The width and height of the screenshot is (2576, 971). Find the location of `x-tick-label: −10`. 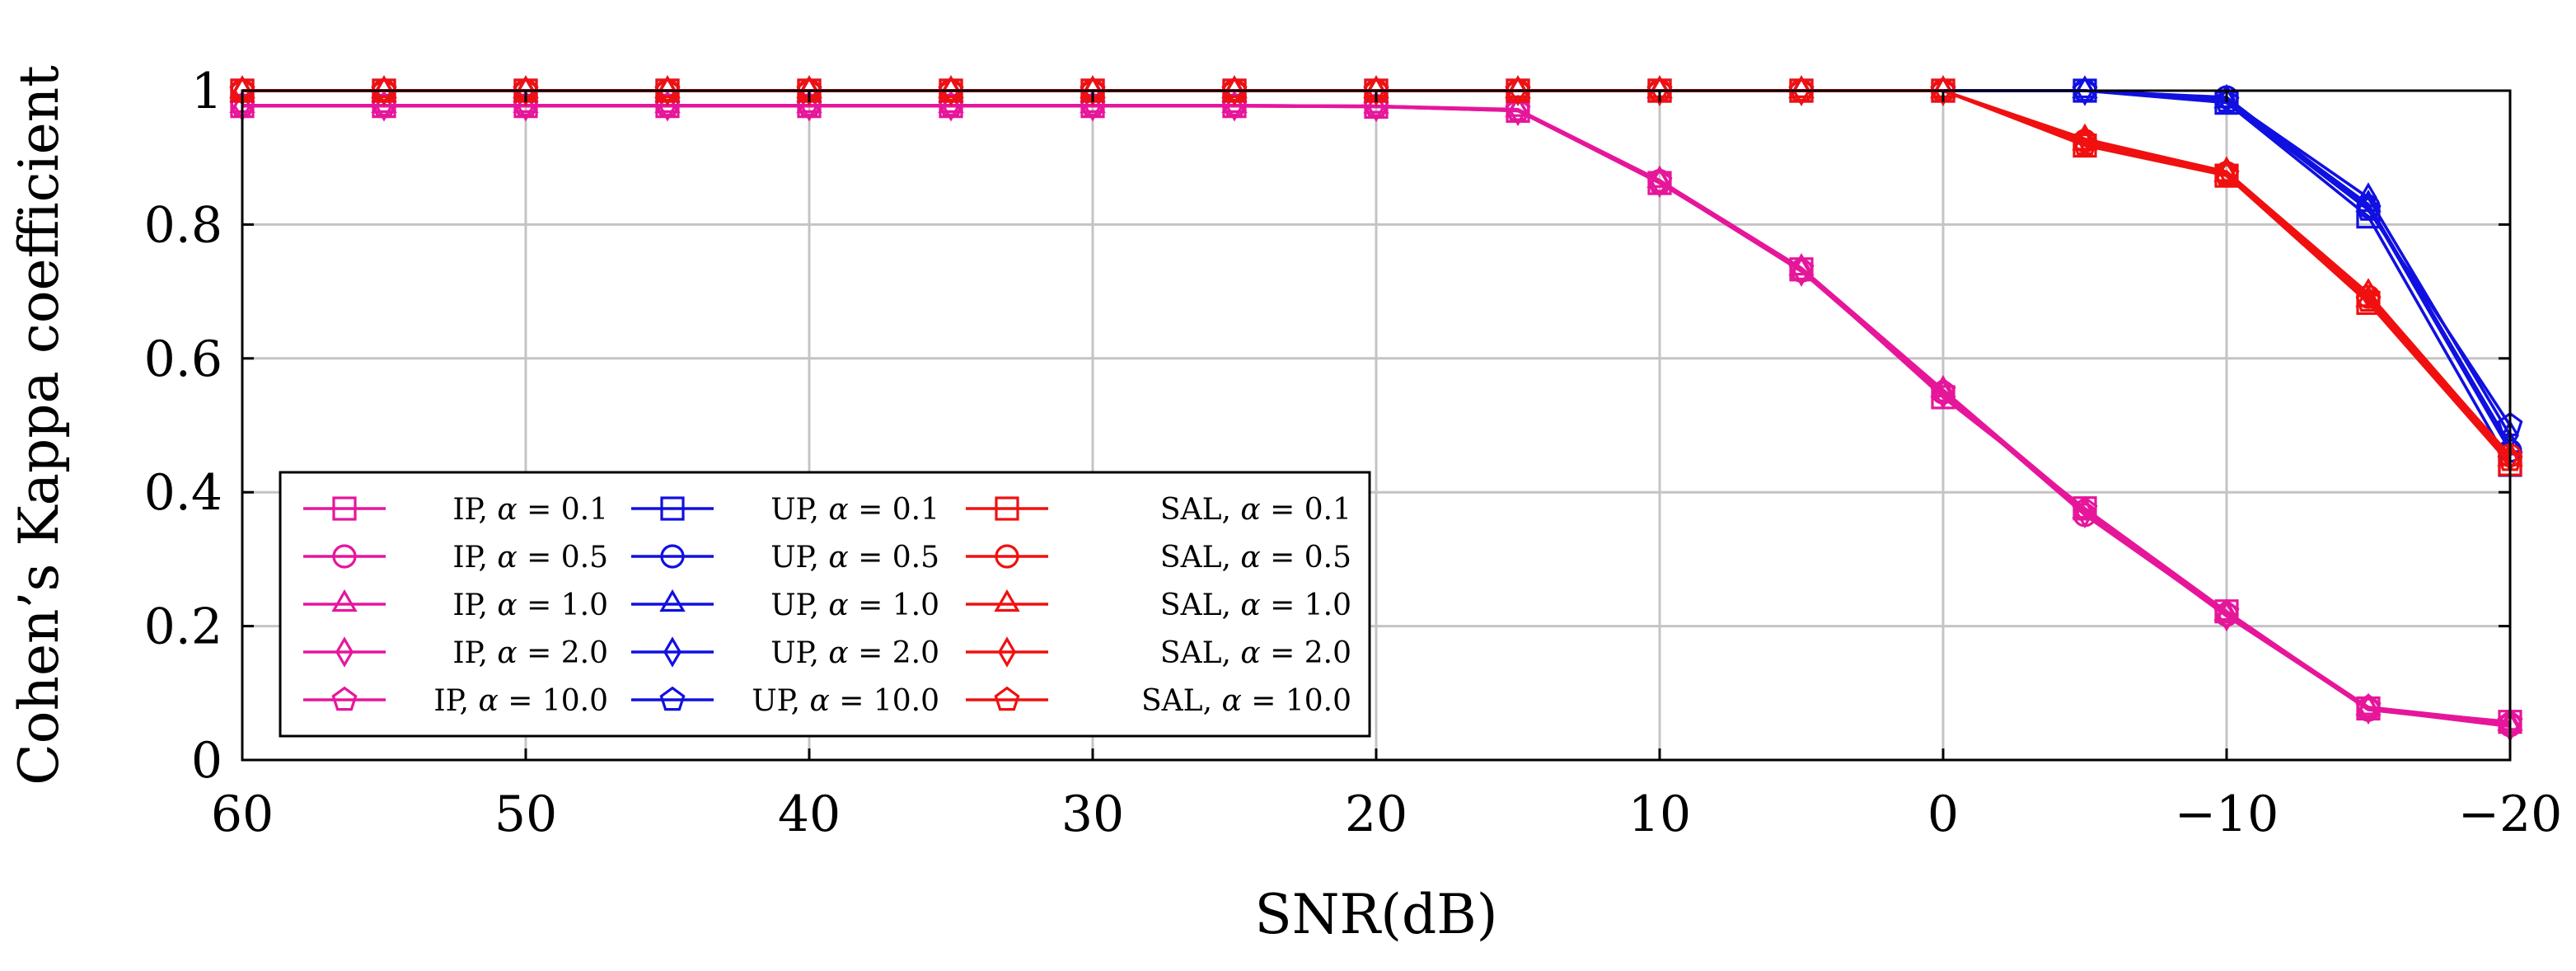

x-tick-label: −10 is located at coordinates (2227, 814).